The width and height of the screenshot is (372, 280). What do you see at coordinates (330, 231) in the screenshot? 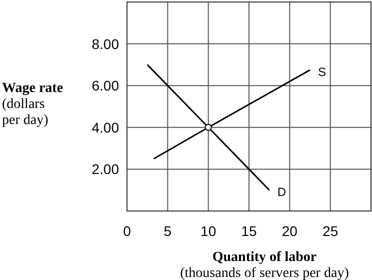
I see `x-tick-label: 25` at bounding box center [330, 231].